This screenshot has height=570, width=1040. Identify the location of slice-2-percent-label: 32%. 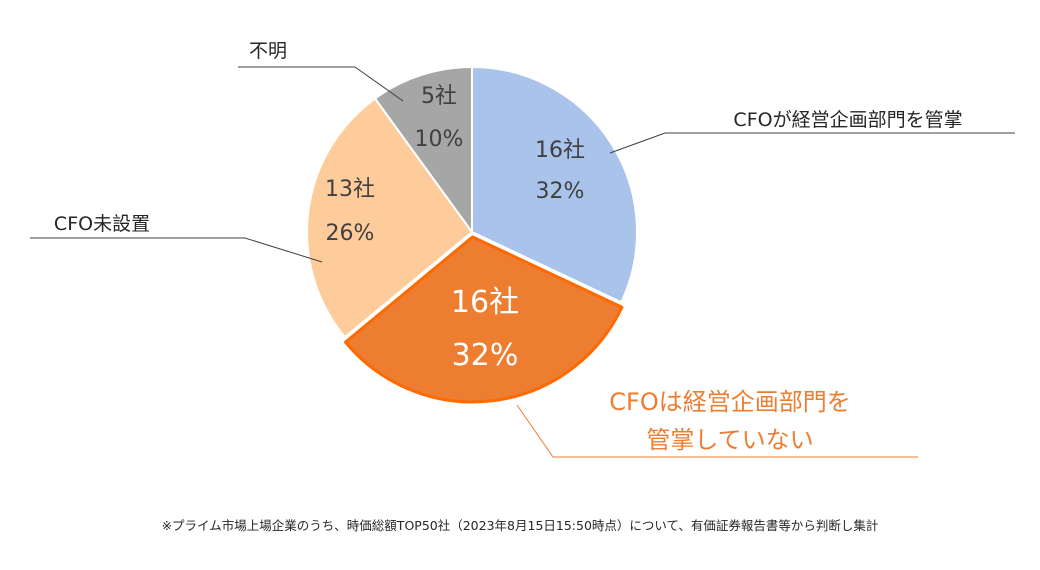
(485, 355).